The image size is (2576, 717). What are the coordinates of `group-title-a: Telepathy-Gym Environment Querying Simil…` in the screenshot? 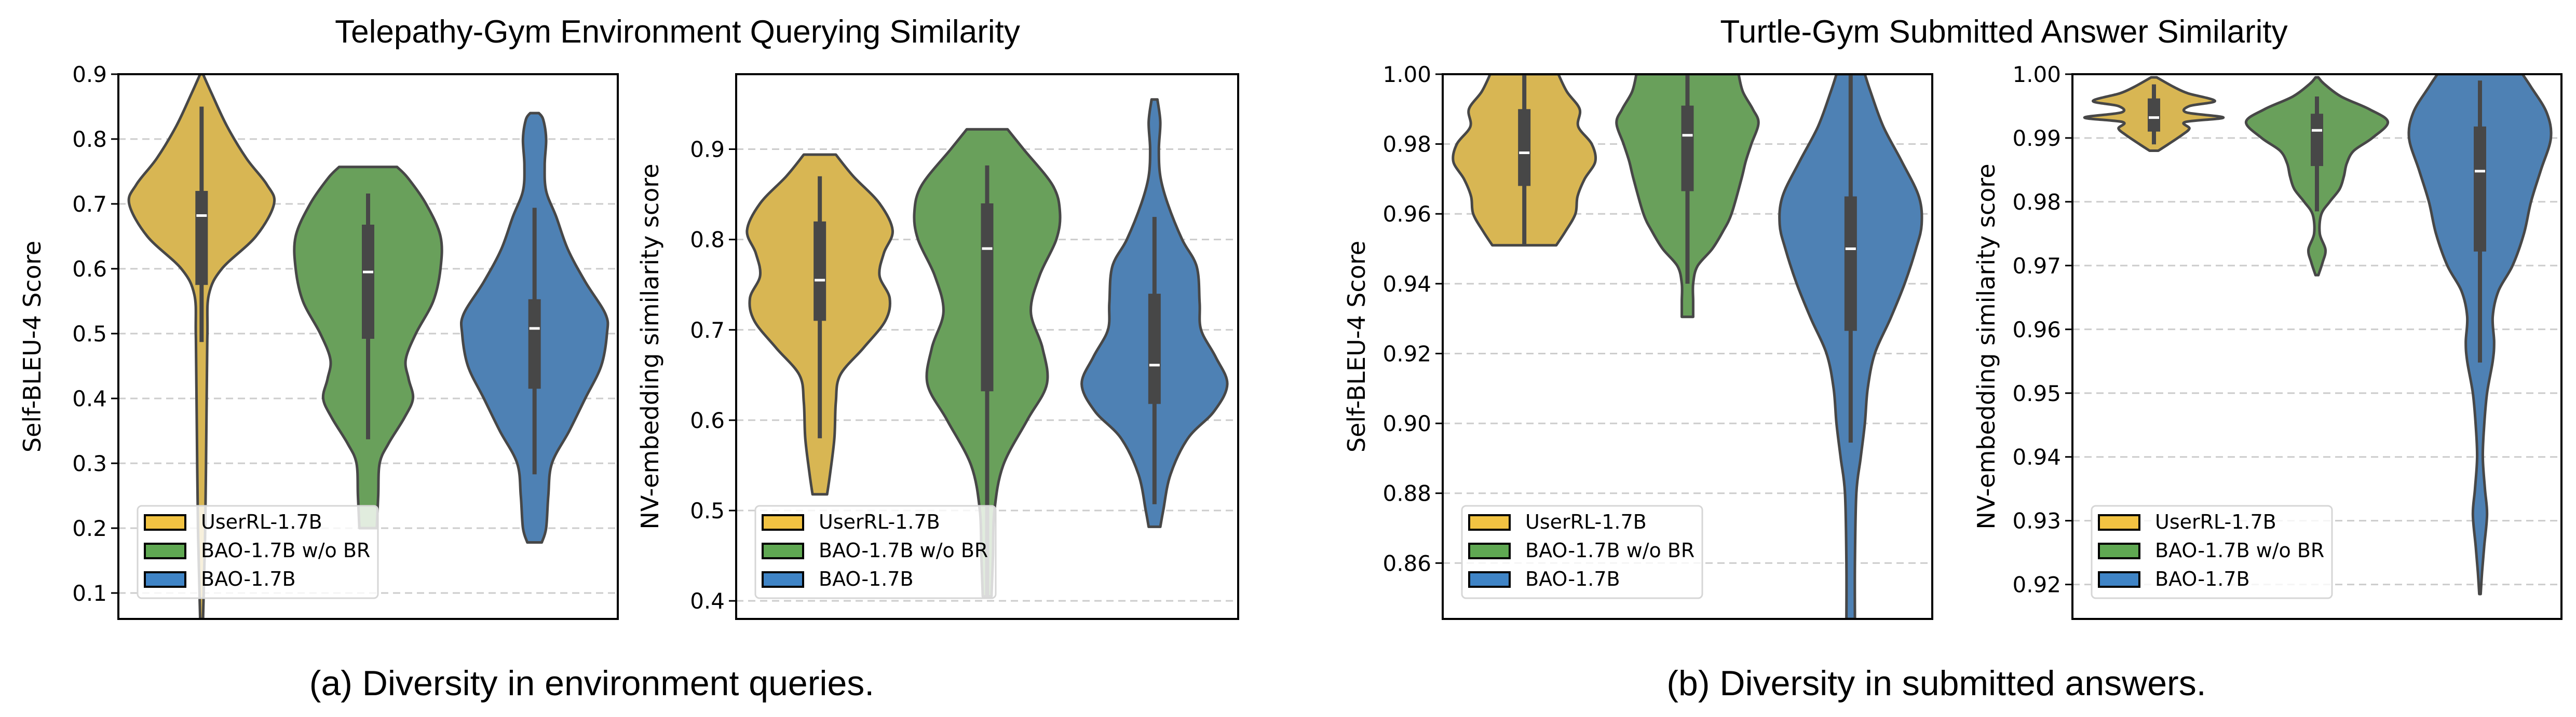 It's located at (677, 32).